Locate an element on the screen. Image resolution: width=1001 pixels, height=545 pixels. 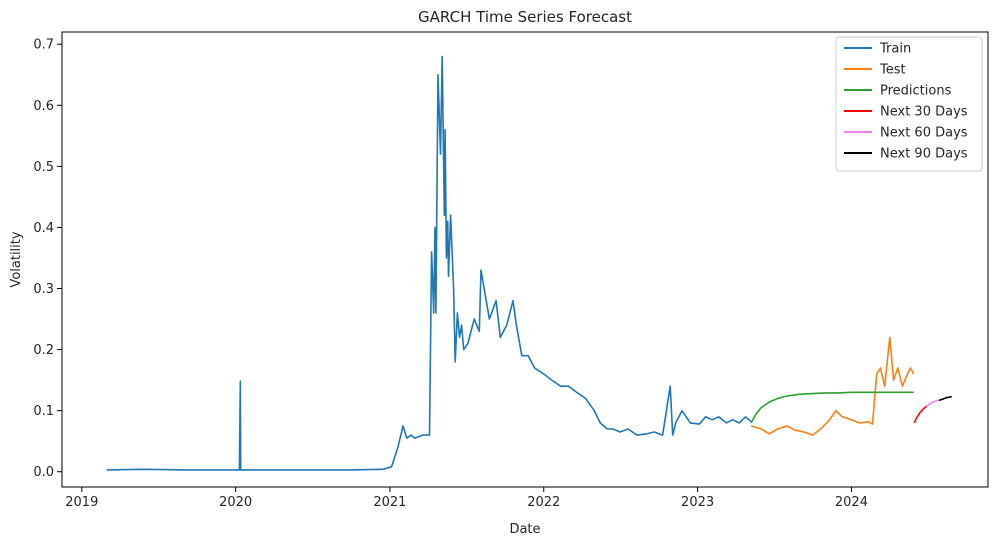
legend-entry-label: Next 30 Days is located at coordinates (924, 112).